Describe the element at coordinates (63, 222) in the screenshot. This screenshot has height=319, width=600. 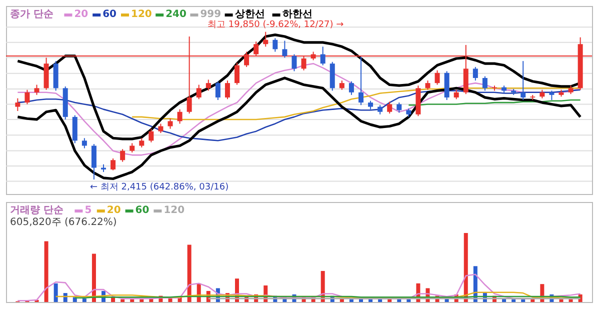
I see `text: 605,820주 (676.22%)` at that location.